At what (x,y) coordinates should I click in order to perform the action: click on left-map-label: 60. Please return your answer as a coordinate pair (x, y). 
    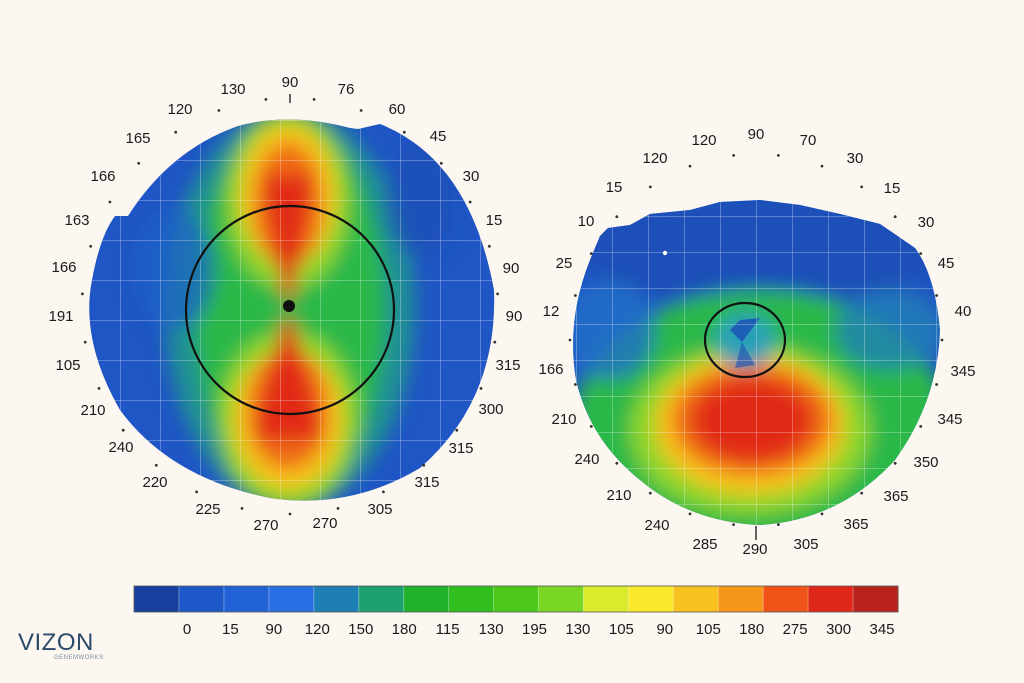
    Looking at the image, I should click on (397, 109).